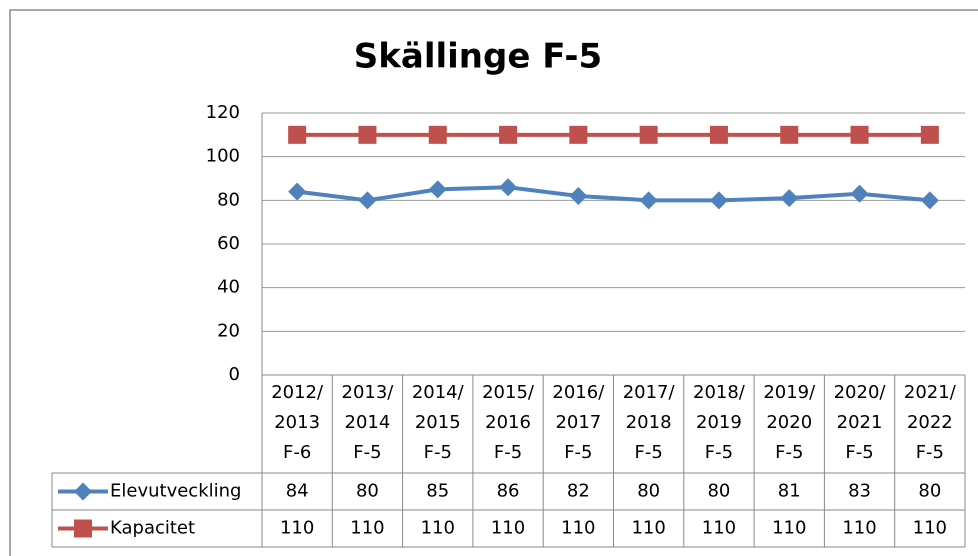  Describe the element at coordinates (223, 156) in the screenshot. I see `y-tick-label: 100` at that location.